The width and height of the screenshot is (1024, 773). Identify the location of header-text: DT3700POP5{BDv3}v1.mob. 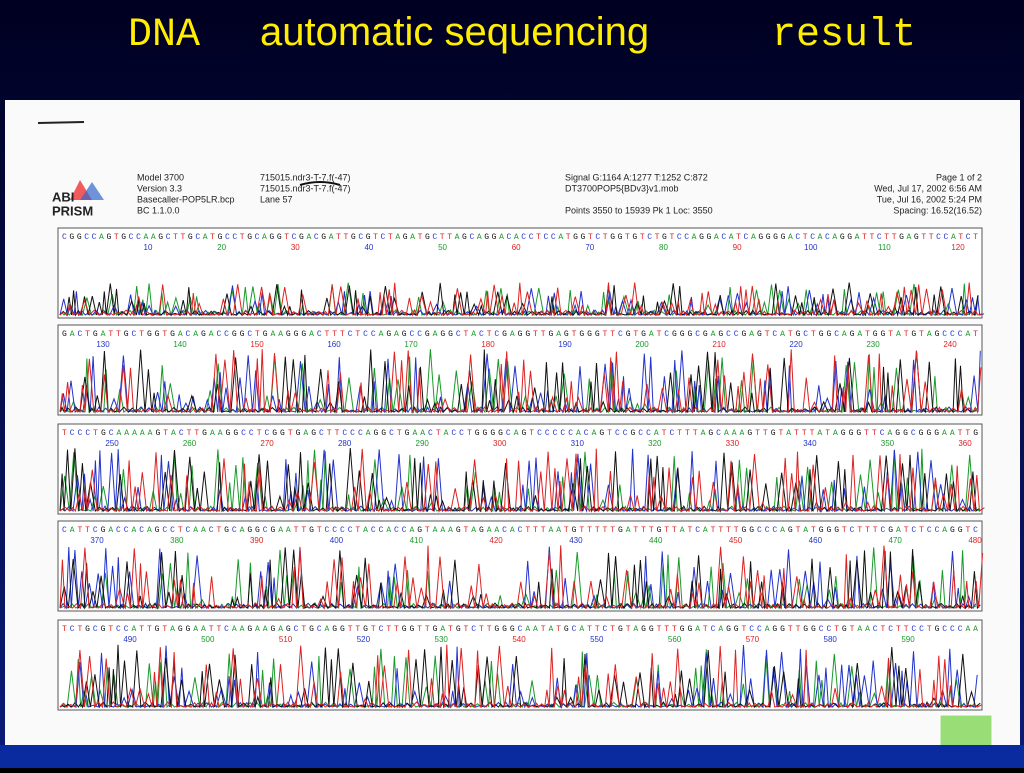
(622, 188).